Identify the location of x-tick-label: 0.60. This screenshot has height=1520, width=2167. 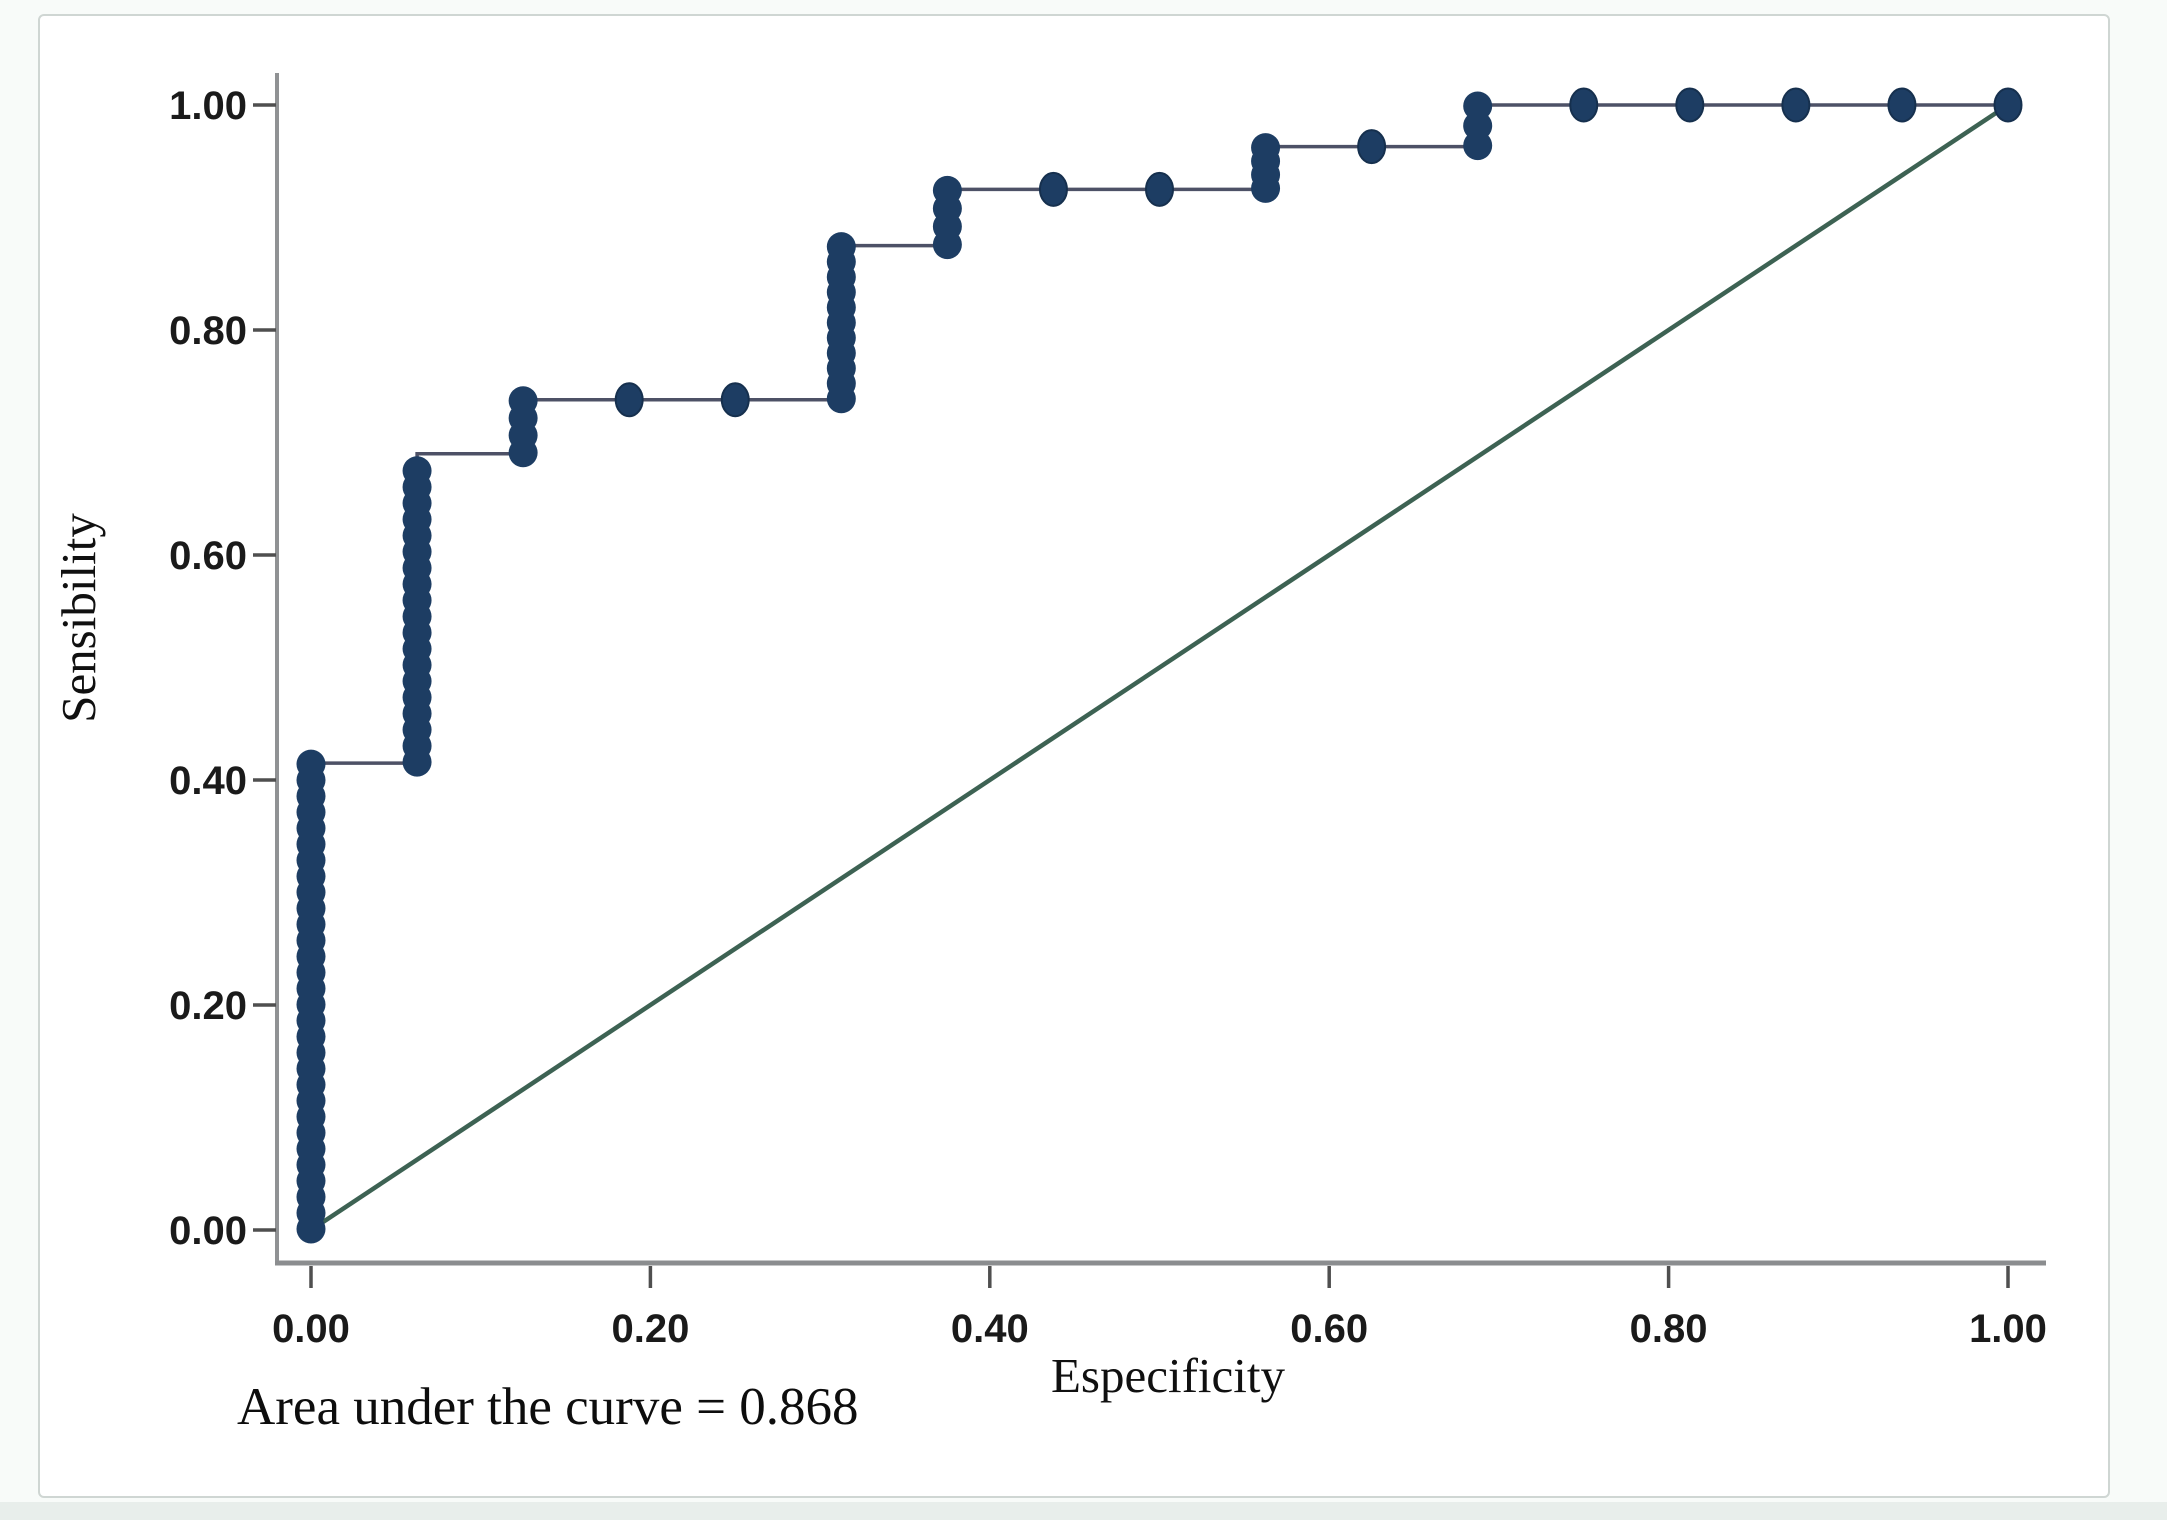
(1329, 1329).